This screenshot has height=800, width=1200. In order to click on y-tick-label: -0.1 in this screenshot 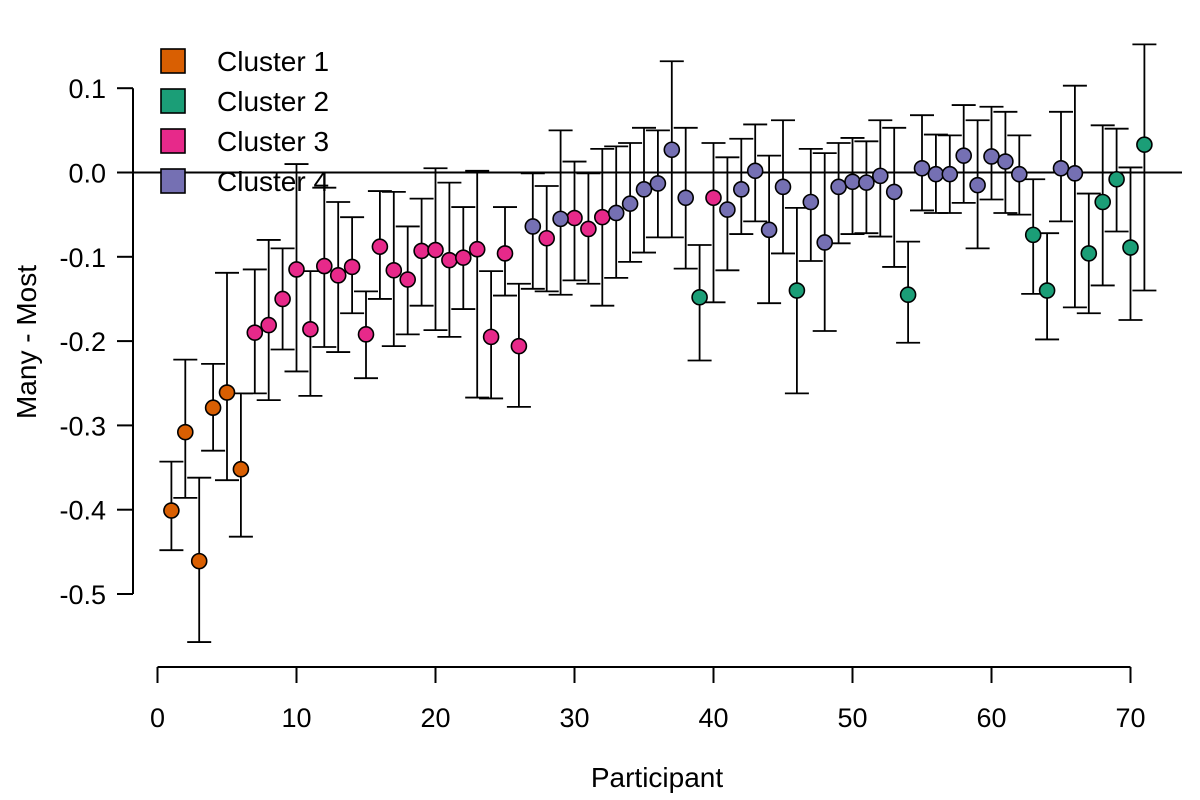, I will do `click(82, 258)`.